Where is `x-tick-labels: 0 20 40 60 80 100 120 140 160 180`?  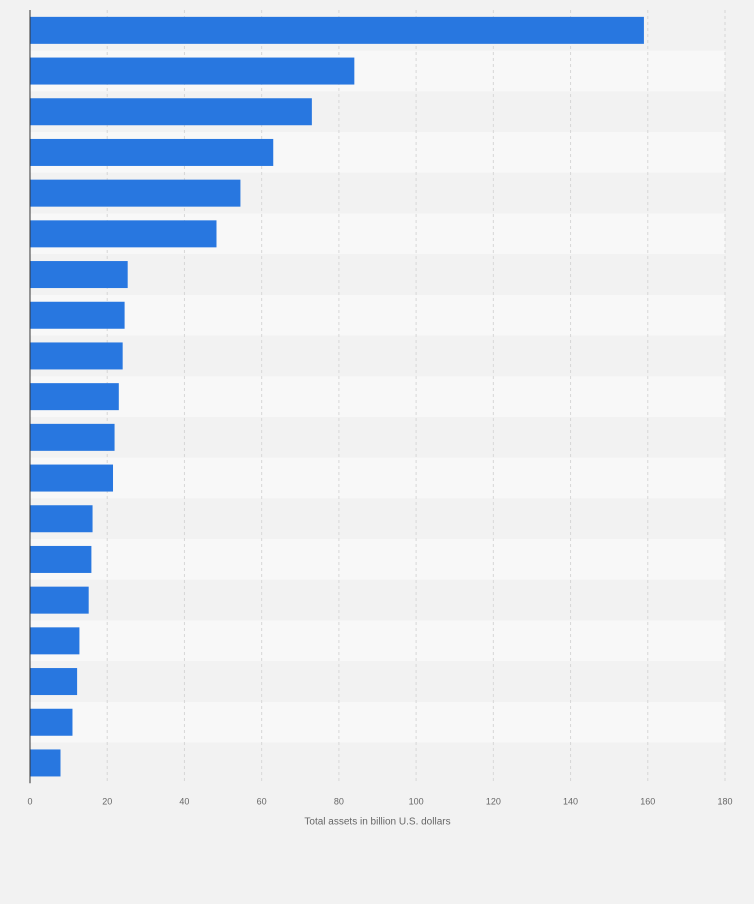
x-tick-labels: 0 20 40 60 80 100 120 140 160 180 is located at coordinates (379, 801).